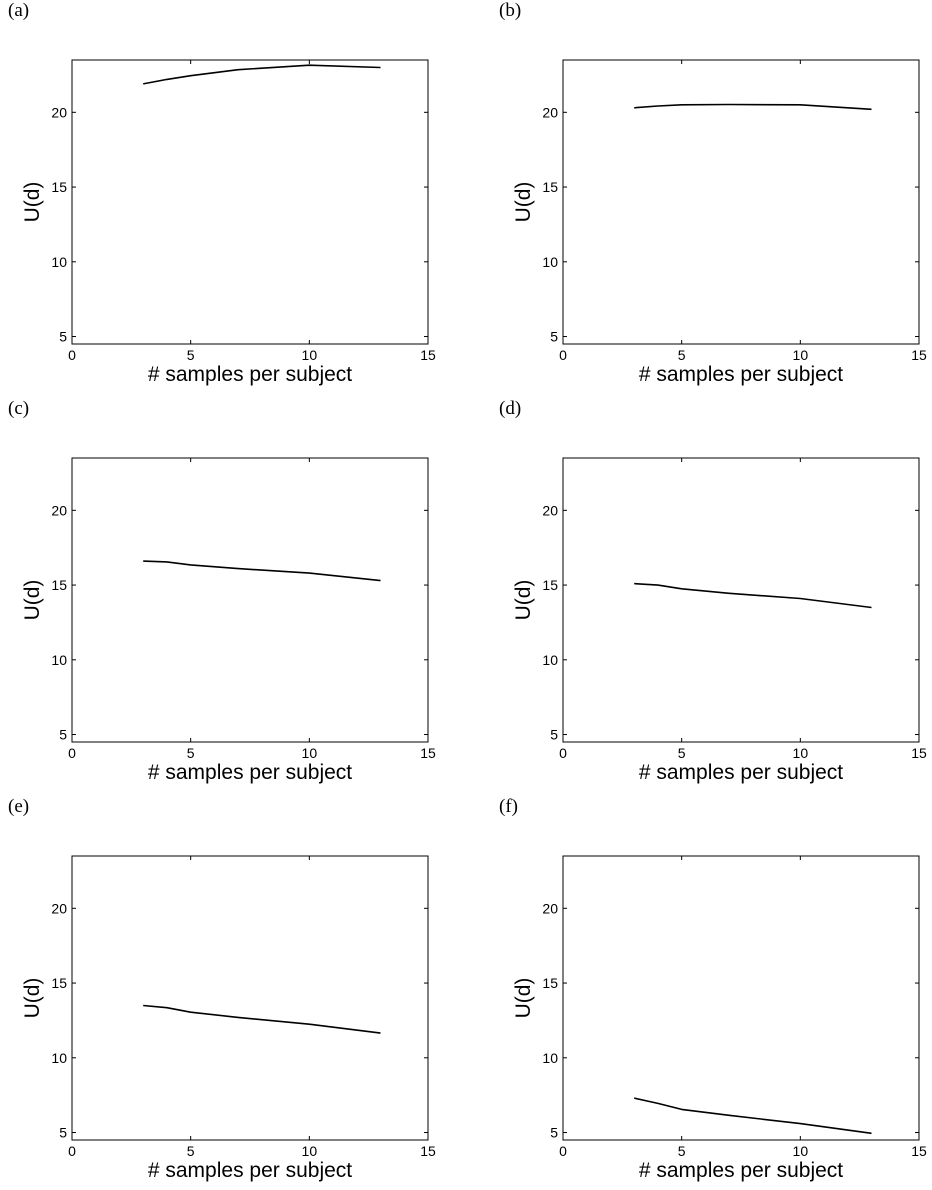 The image size is (932, 1190). Describe the element at coordinates (18, 408) in the screenshot. I see `panel-letter: (c)` at that location.